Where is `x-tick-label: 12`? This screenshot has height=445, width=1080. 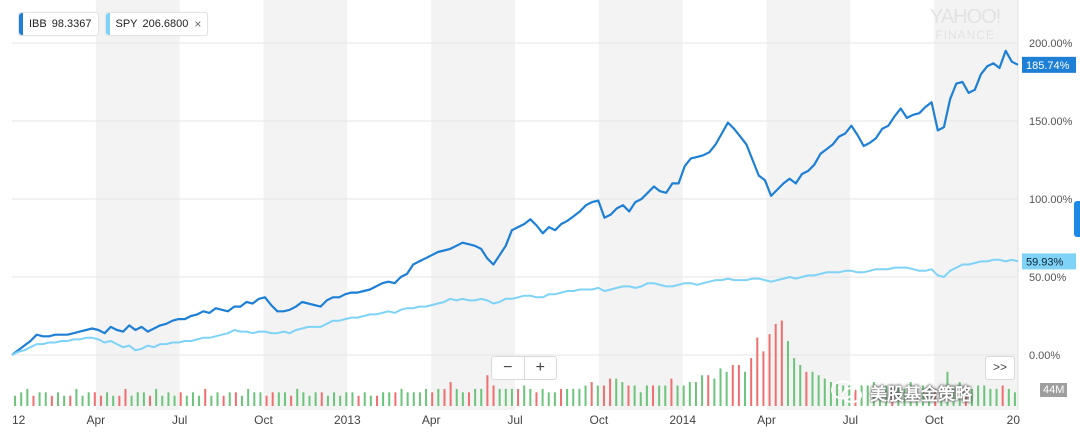
x-tick-label: 12 is located at coordinates (19, 420).